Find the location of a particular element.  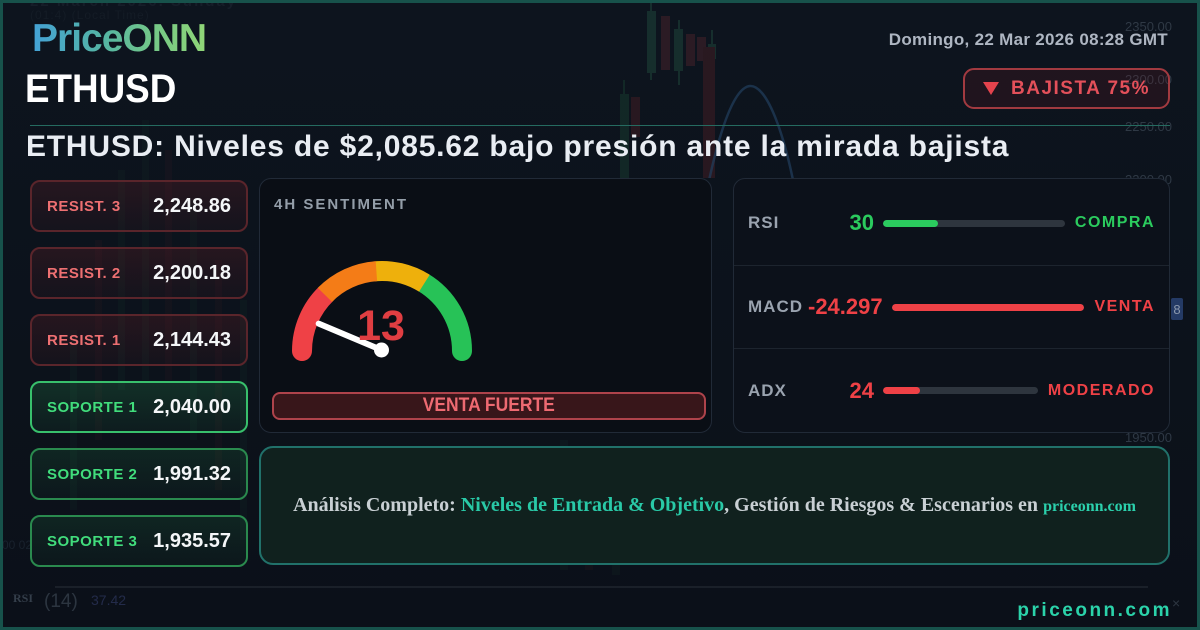

svg-text: 00 02 is located at coordinates (17, 545).